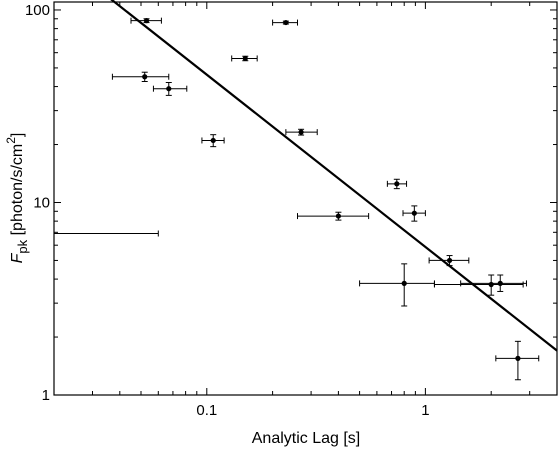  Describe the element at coordinates (106, 233) in the screenshot. I see `upper-limits-group` at that location.